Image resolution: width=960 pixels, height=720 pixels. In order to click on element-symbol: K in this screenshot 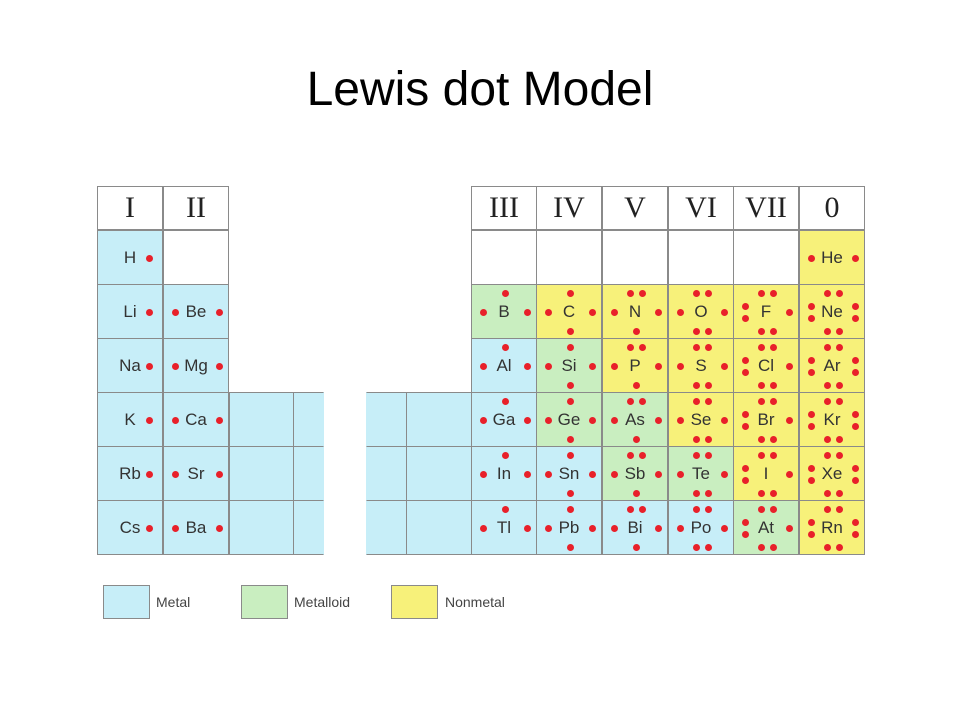, I will do `click(130, 419)`.